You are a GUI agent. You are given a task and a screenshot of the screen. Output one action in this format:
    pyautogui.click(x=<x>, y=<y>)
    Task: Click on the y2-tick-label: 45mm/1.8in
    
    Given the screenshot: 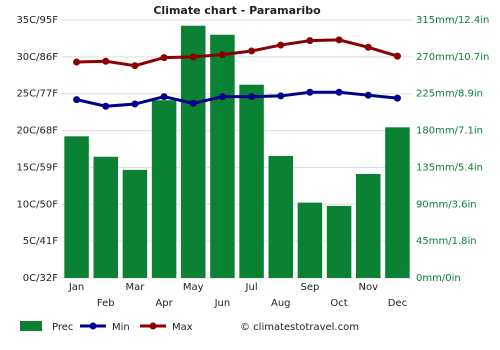 What is the action you would take?
    pyautogui.click(x=446, y=241)
    